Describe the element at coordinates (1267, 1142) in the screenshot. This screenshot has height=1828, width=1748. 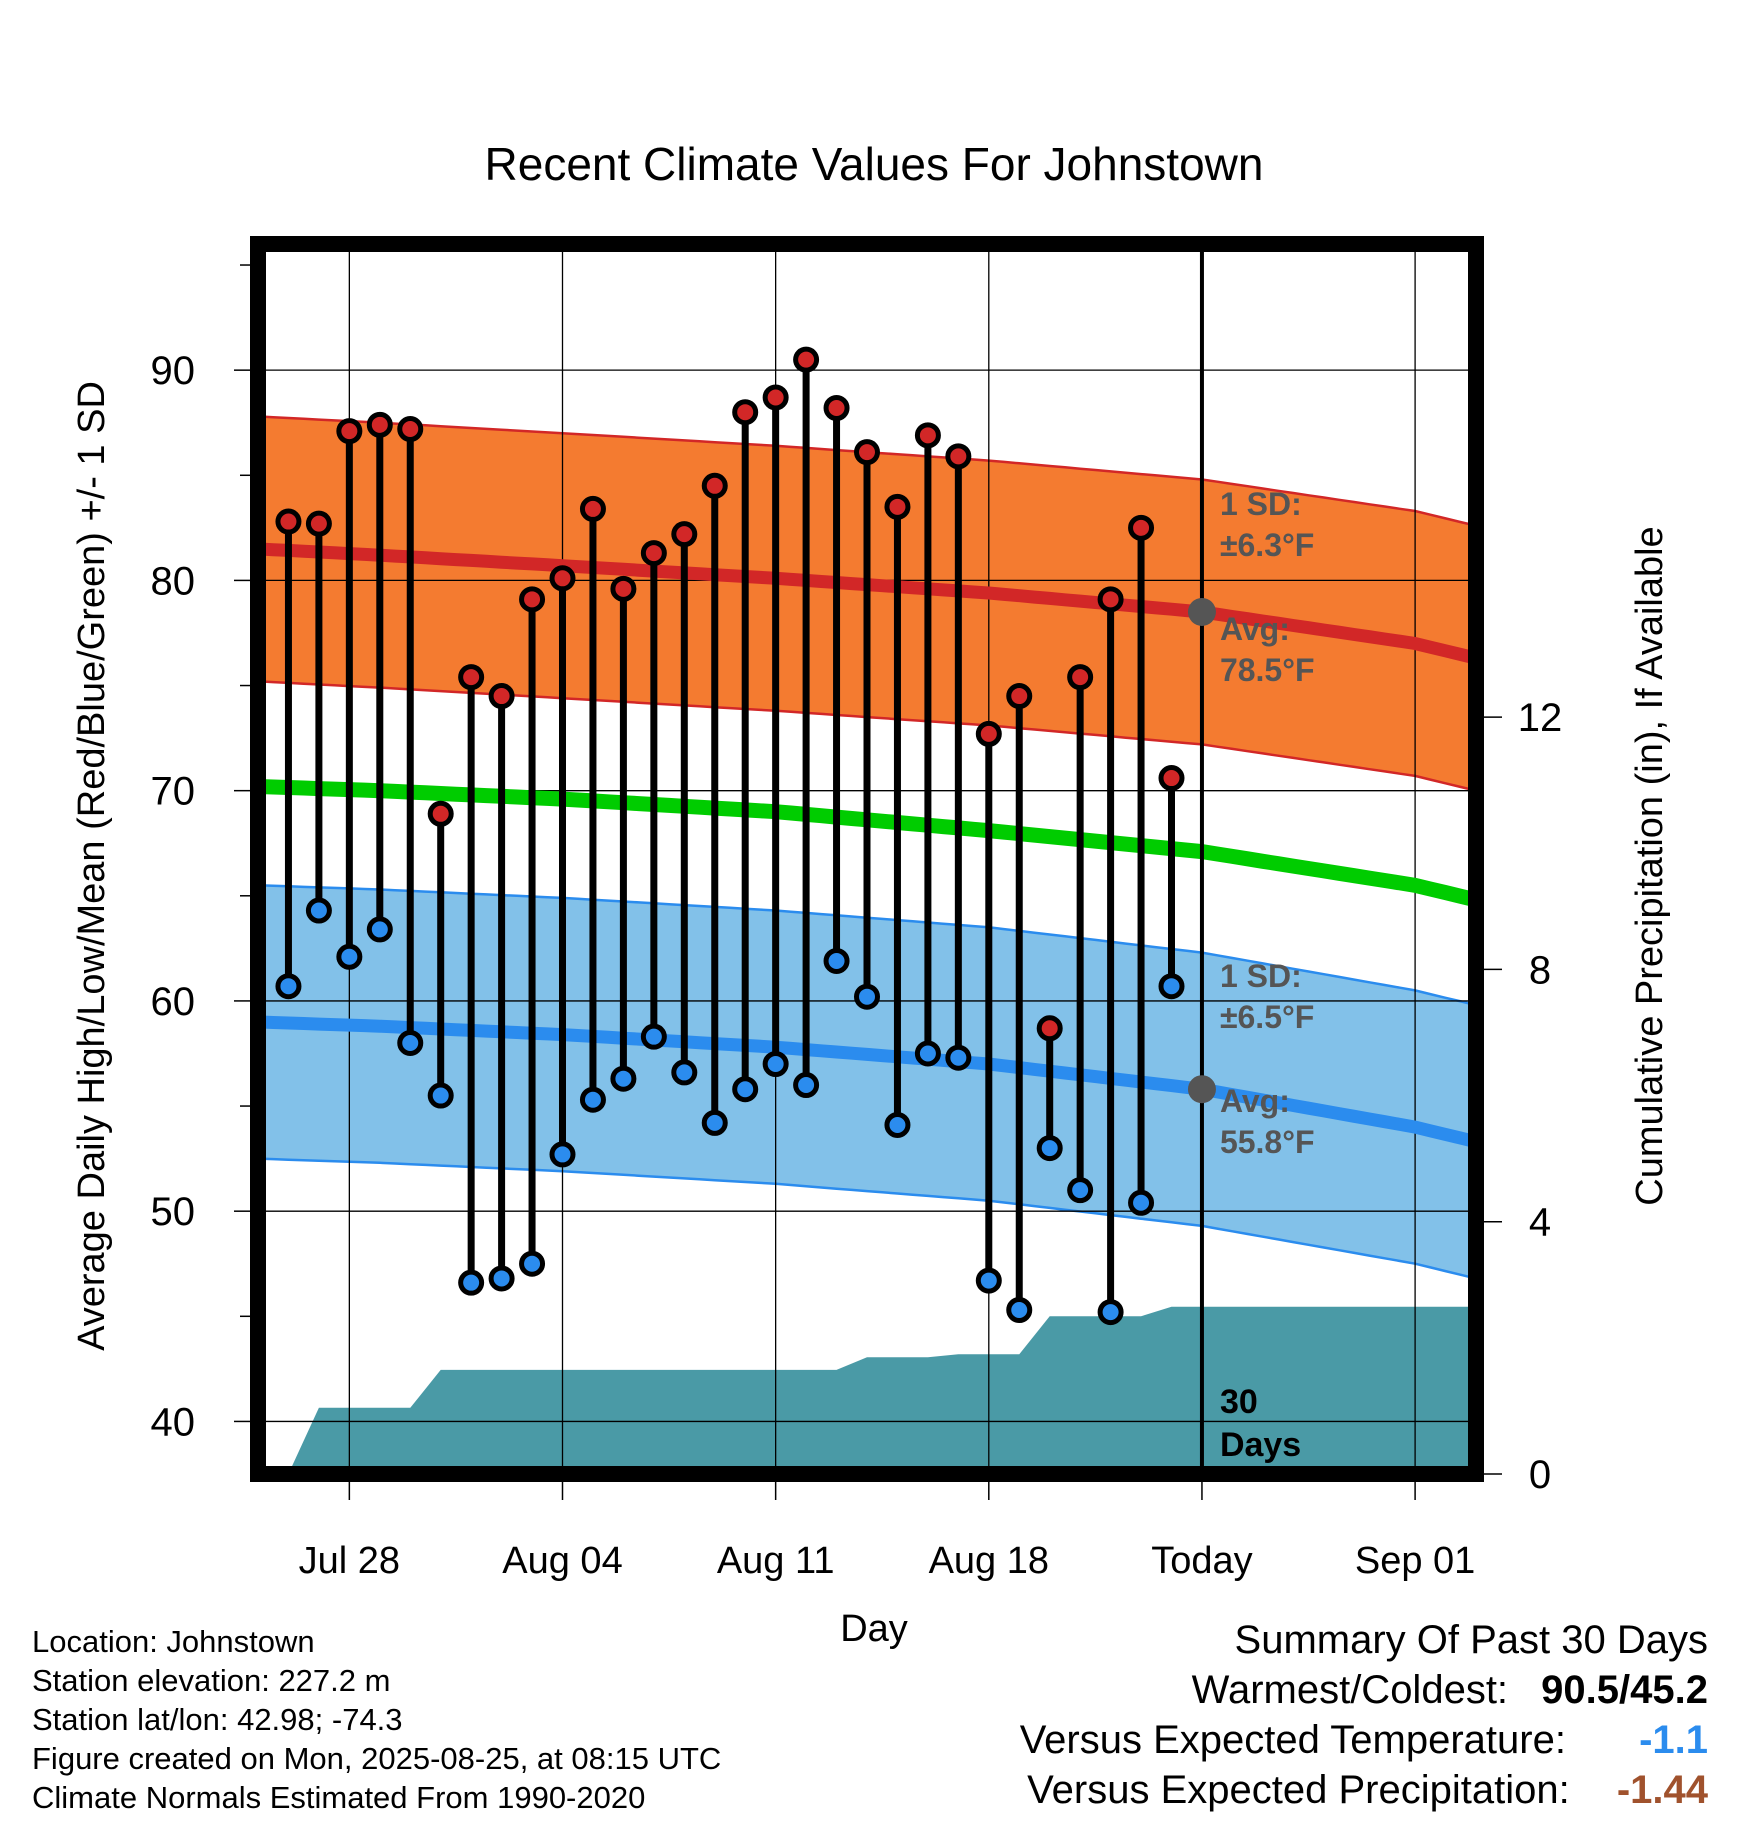
I see `low-avg-value: 55.8°F` at that location.